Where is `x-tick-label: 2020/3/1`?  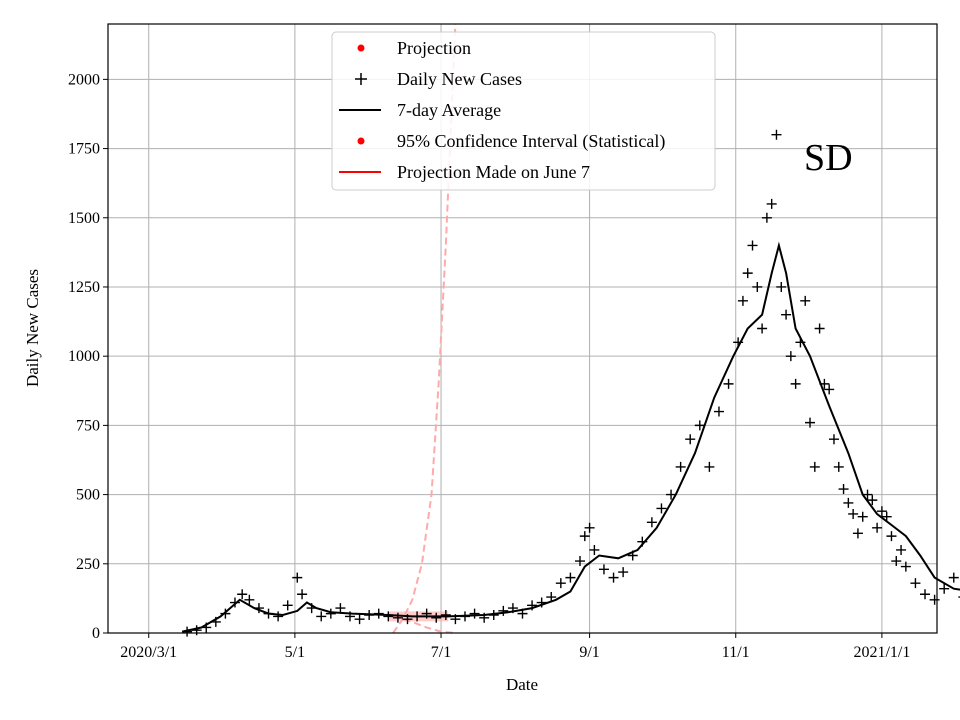 x-tick-label: 2020/3/1 is located at coordinates (148, 652).